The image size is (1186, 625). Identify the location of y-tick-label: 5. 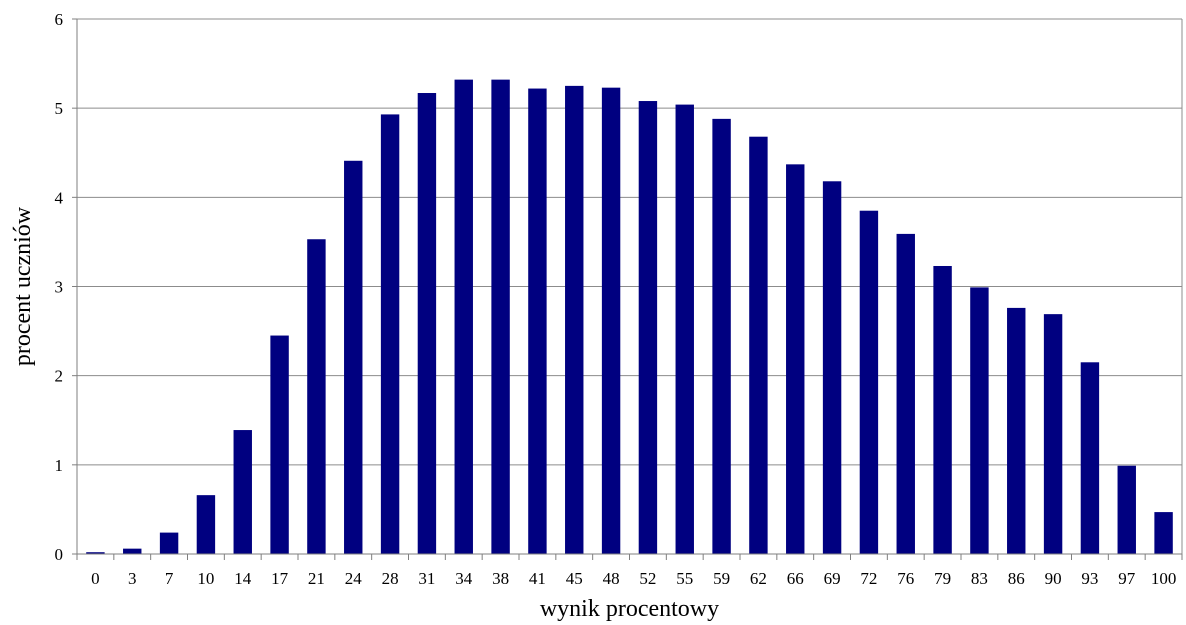
(59, 108).